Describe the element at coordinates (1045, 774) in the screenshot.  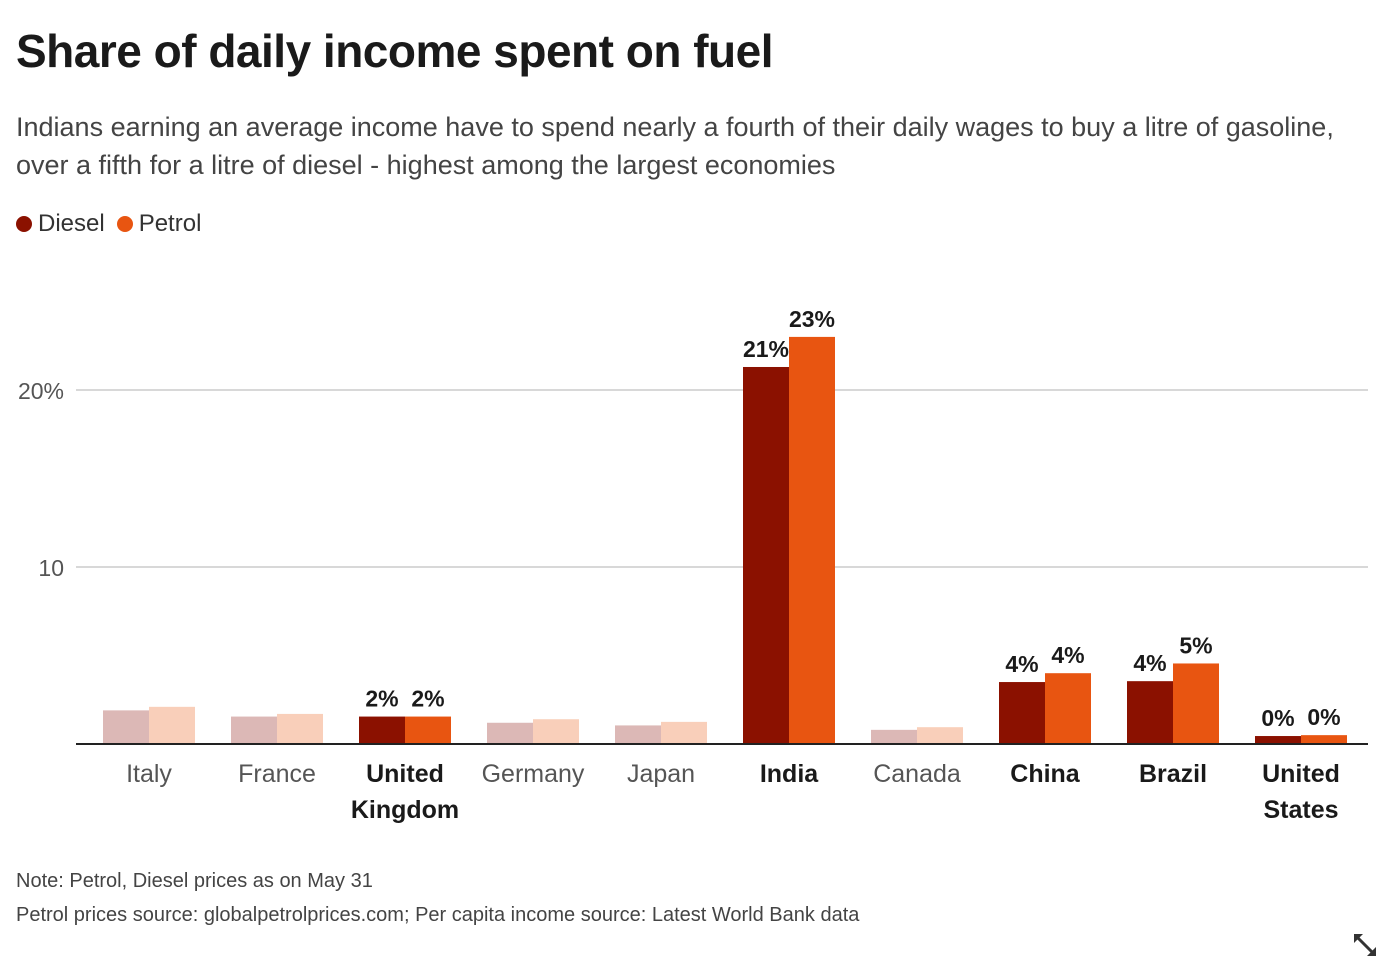
I see `x-tick-label-china: China` at that location.